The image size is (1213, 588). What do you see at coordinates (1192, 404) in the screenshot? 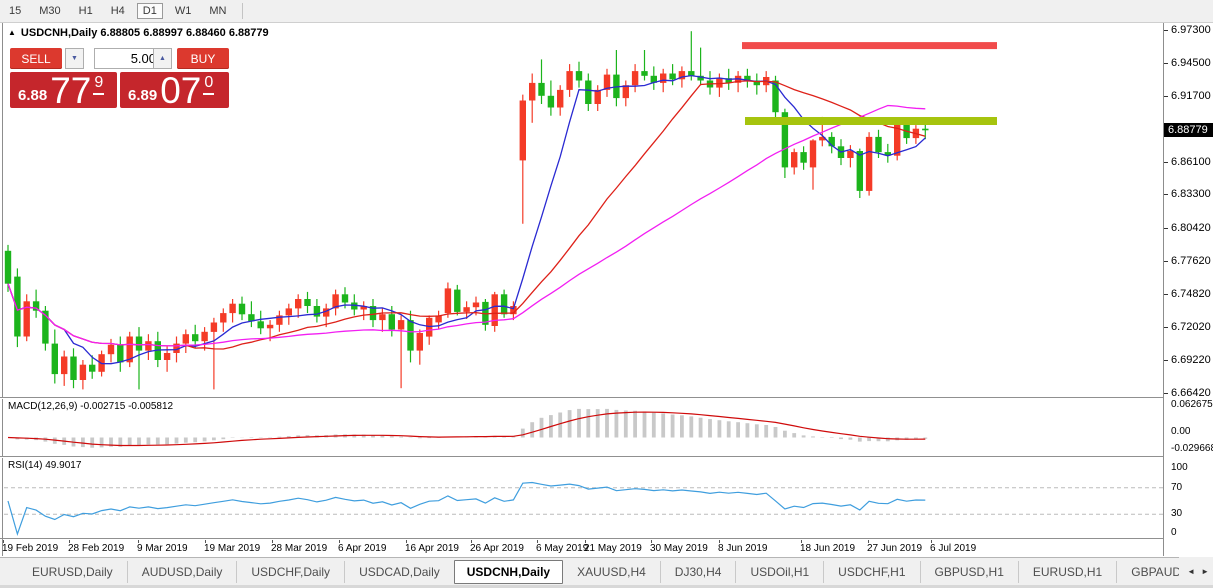
I see `macd-axis-label: 0.062675` at bounding box center [1192, 404].